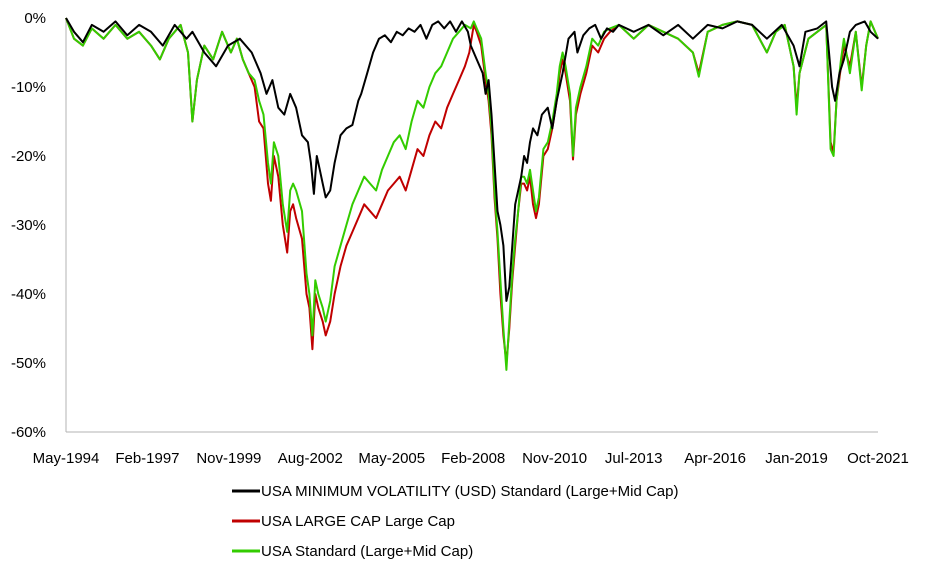  I want to click on x-tick-label: Feb-2008, so click(473, 458).